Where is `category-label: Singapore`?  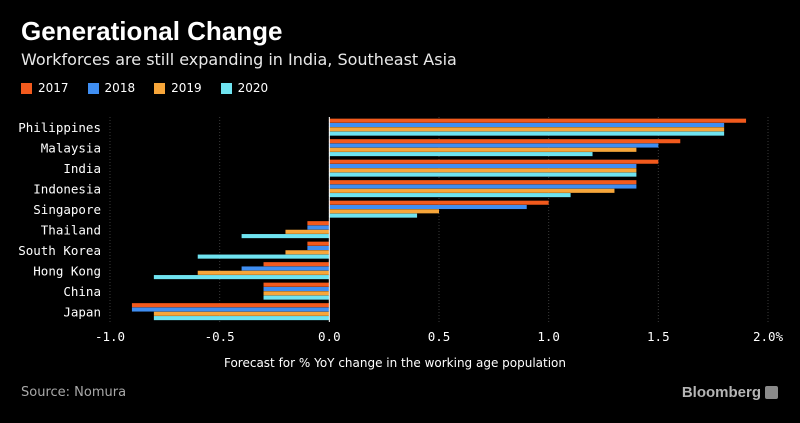
category-label: Singapore is located at coordinates (67, 209).